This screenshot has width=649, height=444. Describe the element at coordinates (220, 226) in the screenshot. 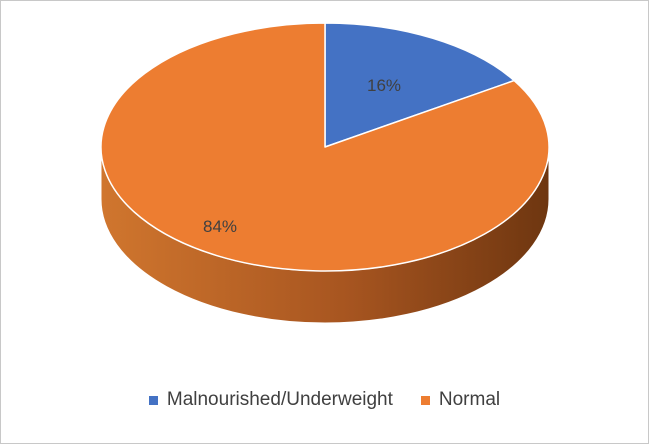

I see `data-label-normal: 84%` at that location.